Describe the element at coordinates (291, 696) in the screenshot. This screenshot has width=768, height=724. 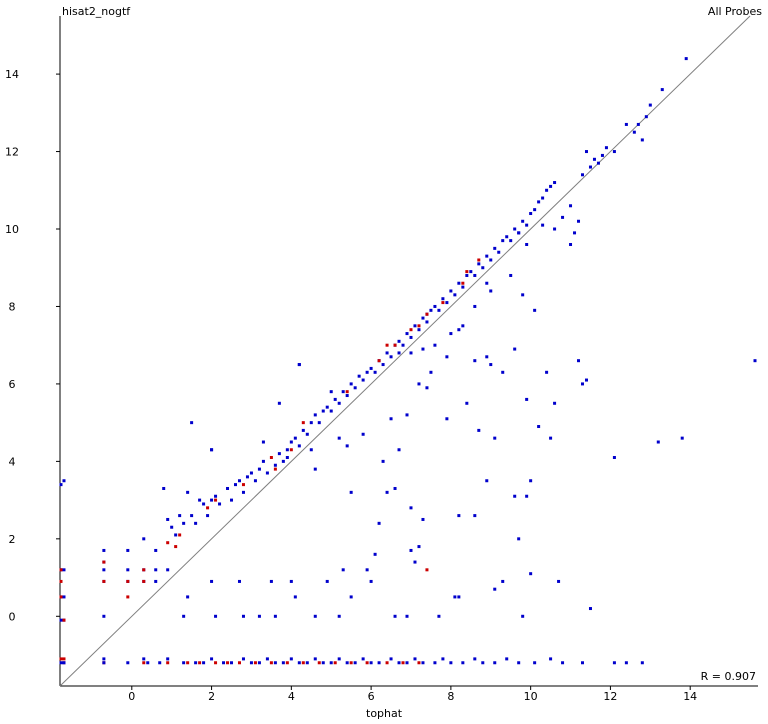
I see `x-tick-label: 4` at that location.